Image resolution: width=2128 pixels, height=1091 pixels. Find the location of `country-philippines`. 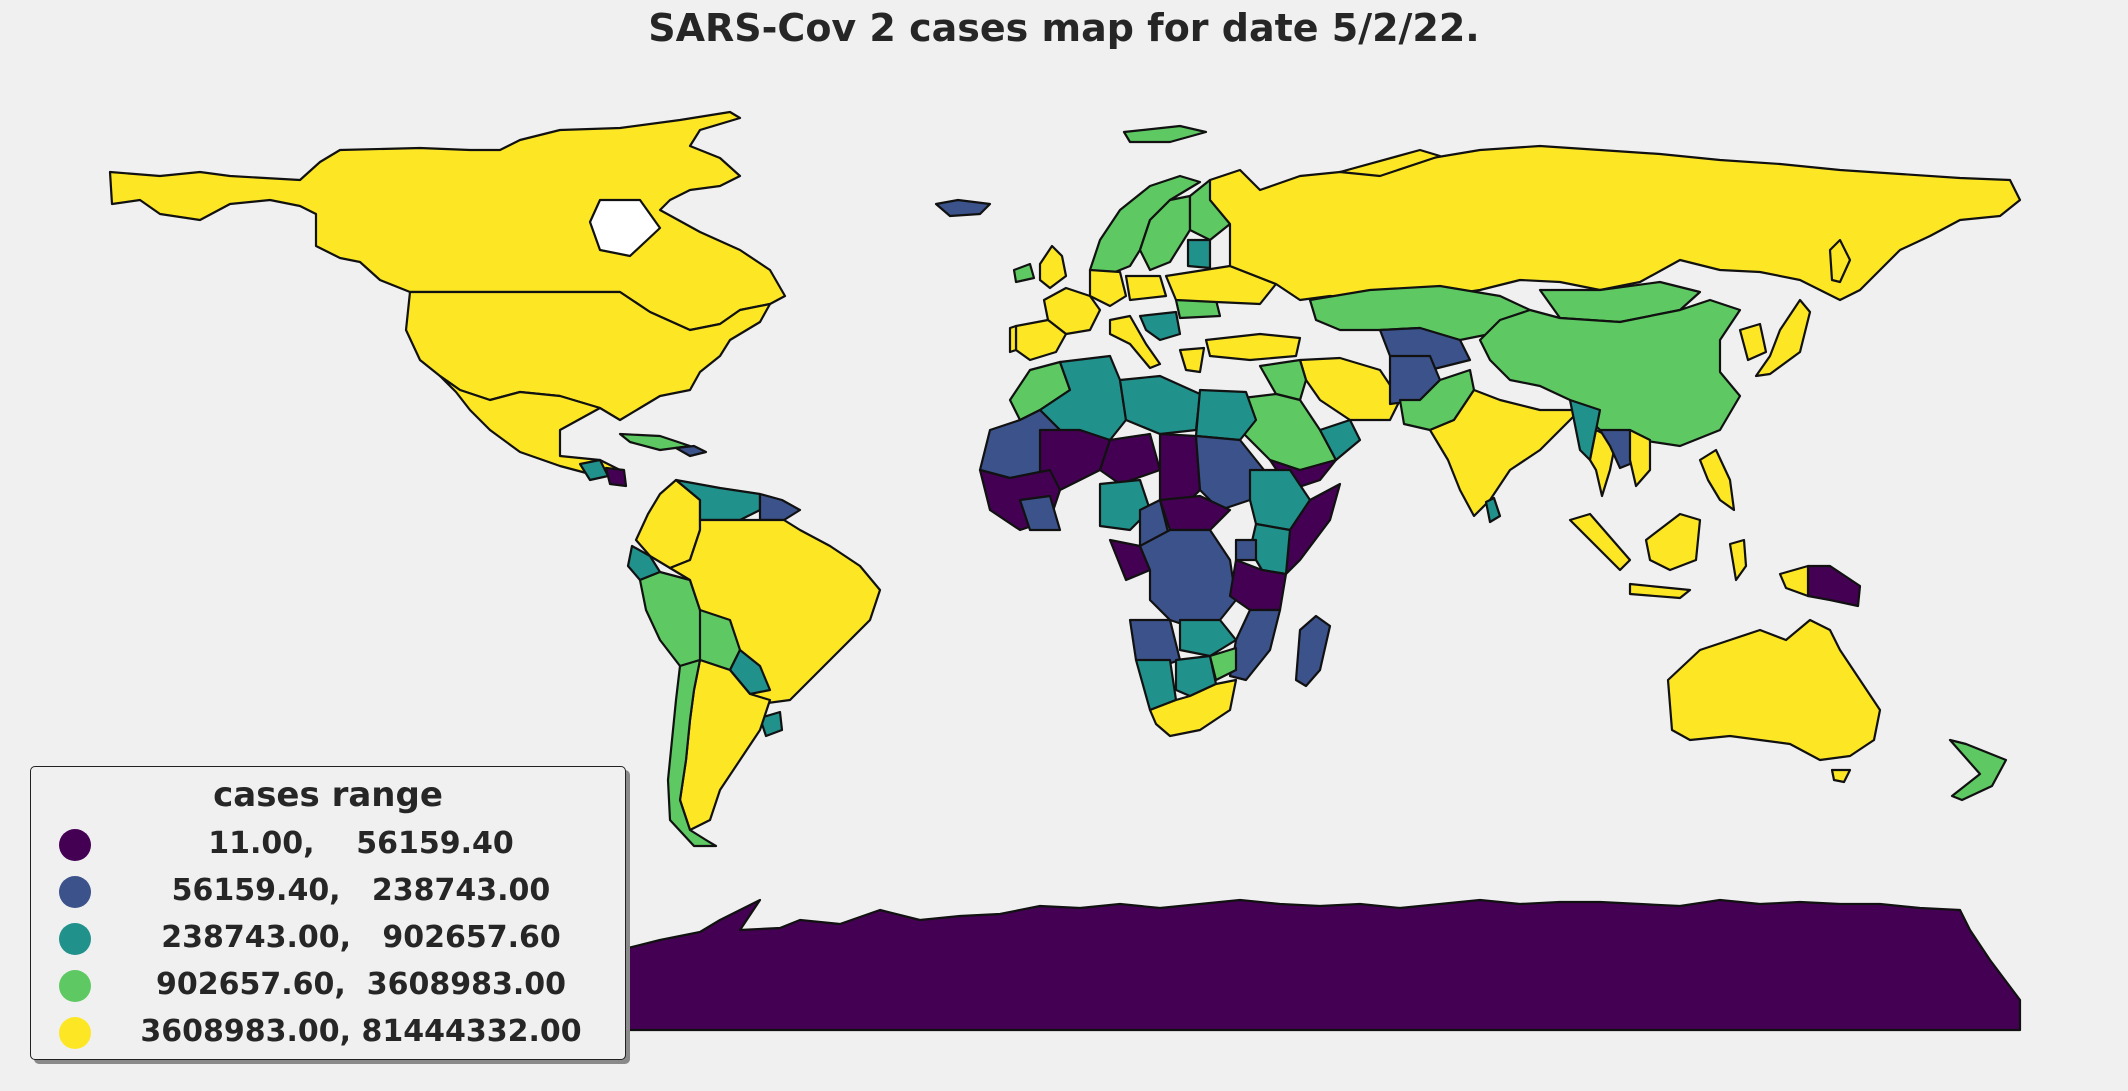

country-philippines is located at coordinates (1717, 480).